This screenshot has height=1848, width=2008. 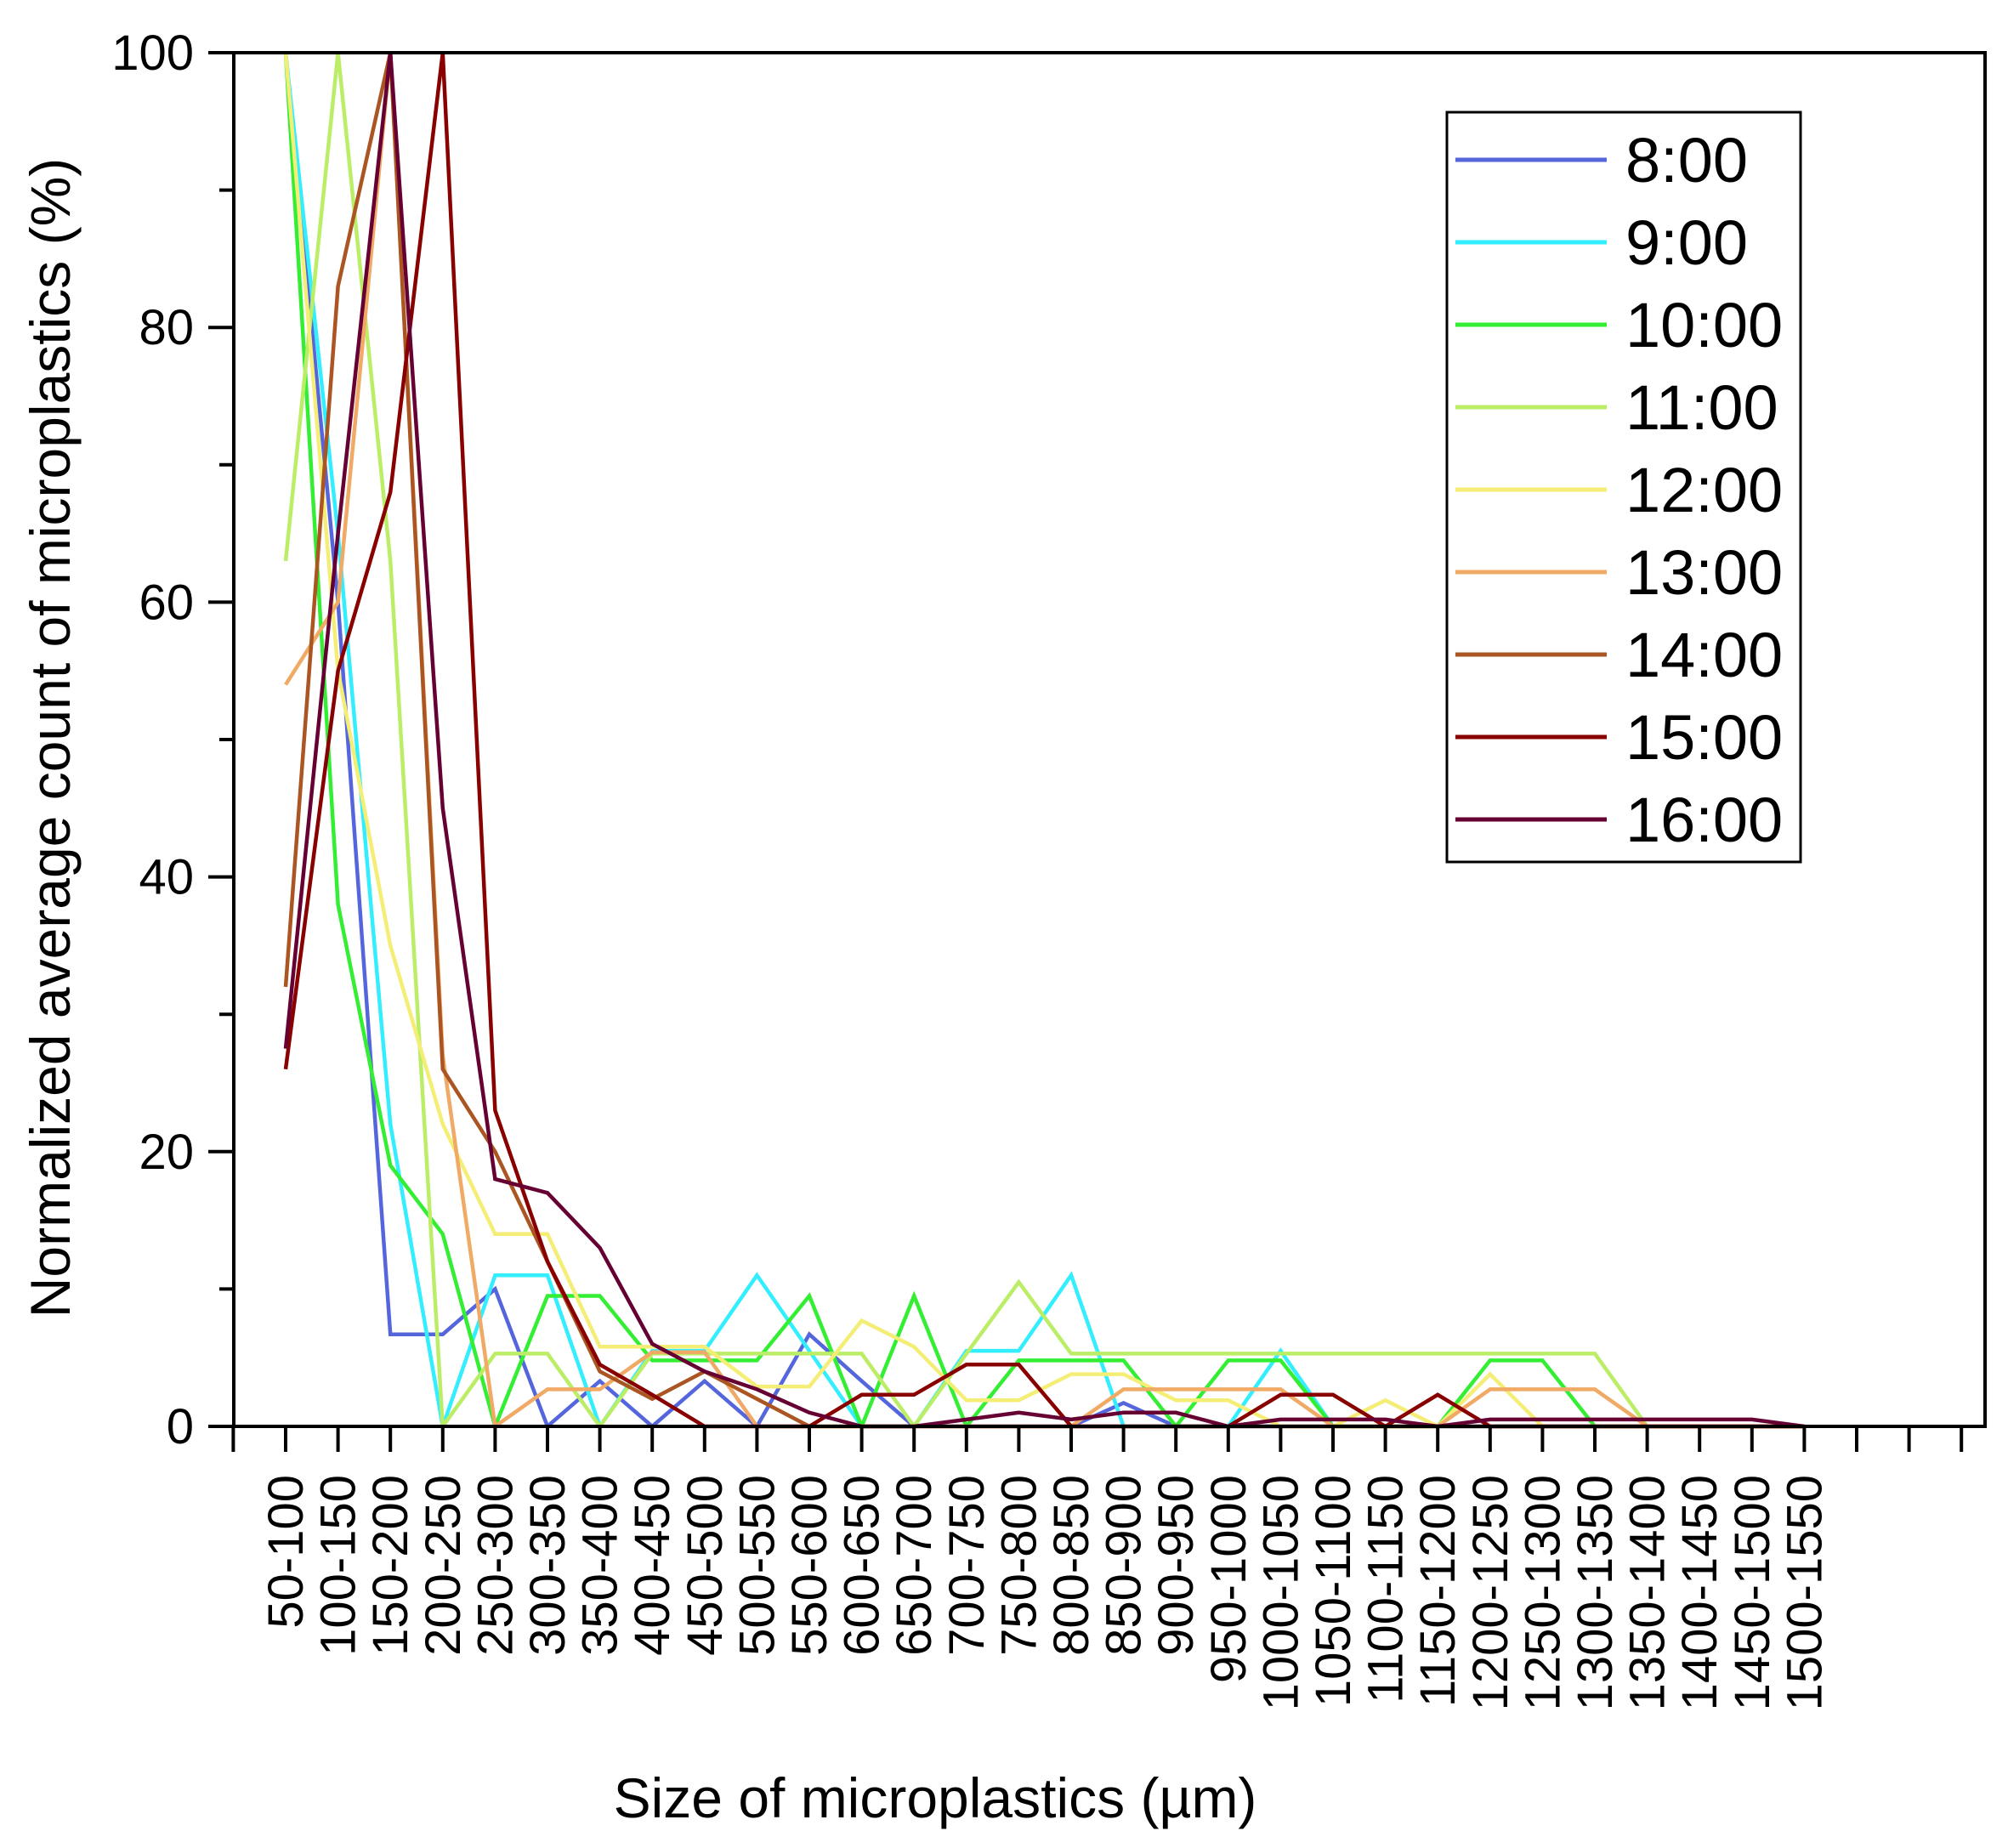 What do you see at coordinates (935, 1797) in the screenshot?
I see `x-axis-title: Size of microplastics (µm)` at bounding box center [935, 1797].